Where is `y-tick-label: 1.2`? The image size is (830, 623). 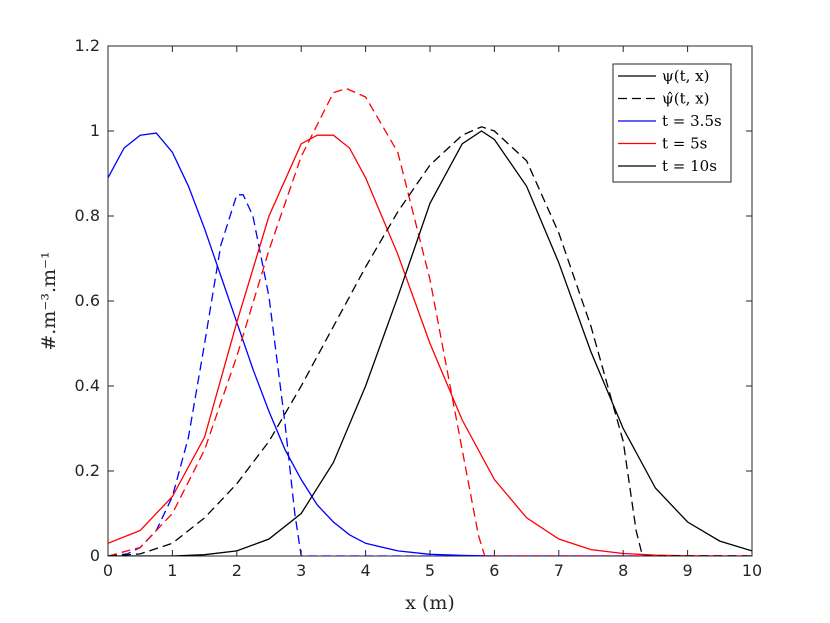
y-tick-label: 1.2 is located at coordinates (87, 45).